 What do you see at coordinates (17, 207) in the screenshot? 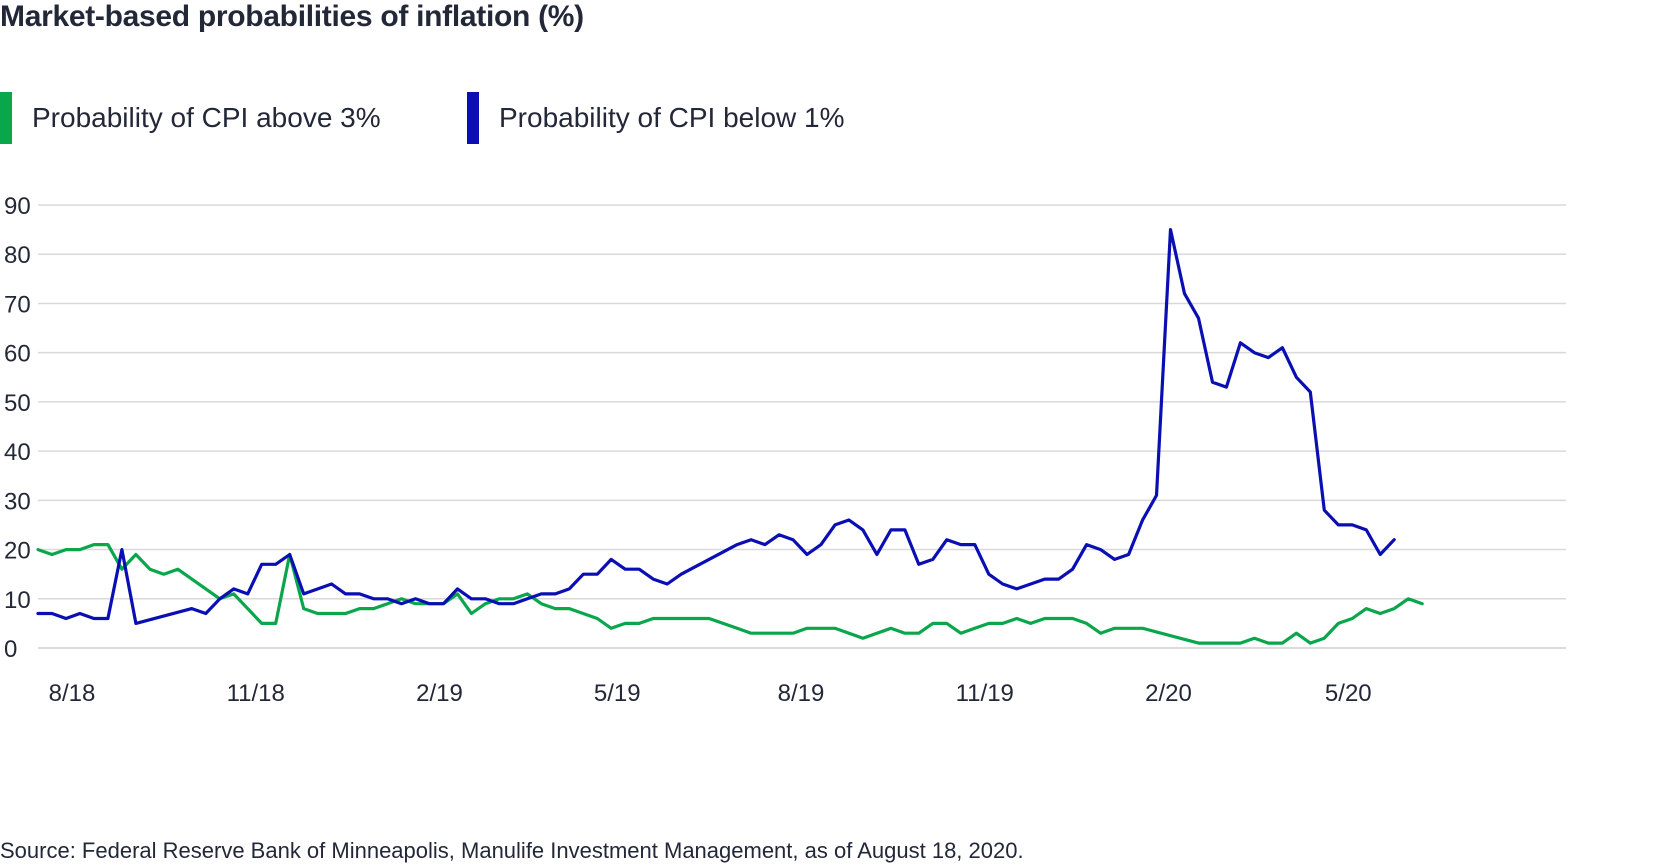
I see `y-tick-label: 90` at bounding box center [17, 207].